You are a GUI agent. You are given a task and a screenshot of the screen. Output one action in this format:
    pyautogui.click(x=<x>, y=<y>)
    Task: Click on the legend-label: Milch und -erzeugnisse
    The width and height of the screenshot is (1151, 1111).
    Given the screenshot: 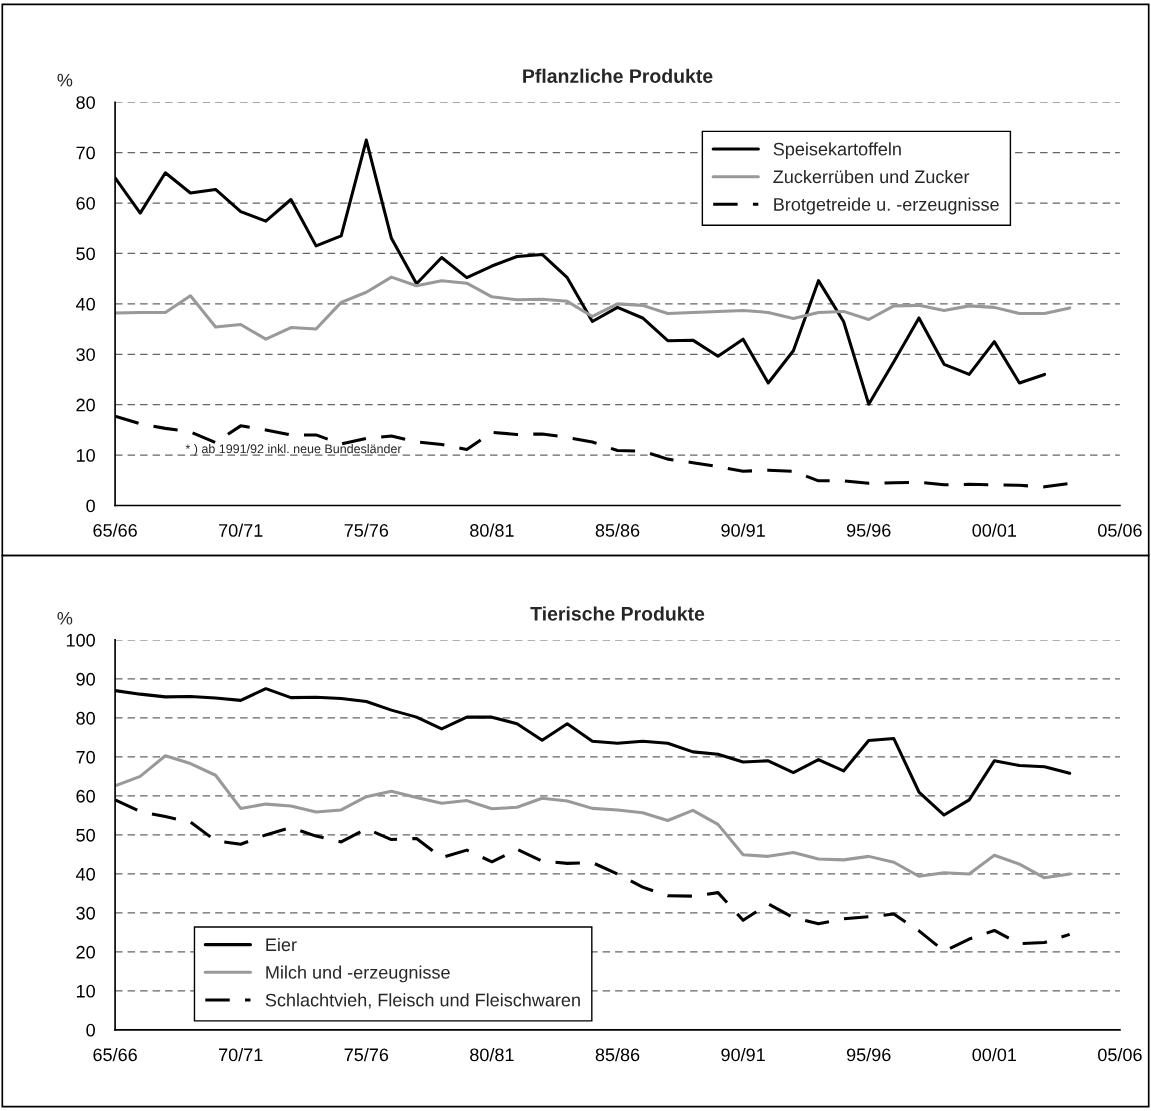 What is the action you would take?
    pyautogui.click(x=358, y=974)
    